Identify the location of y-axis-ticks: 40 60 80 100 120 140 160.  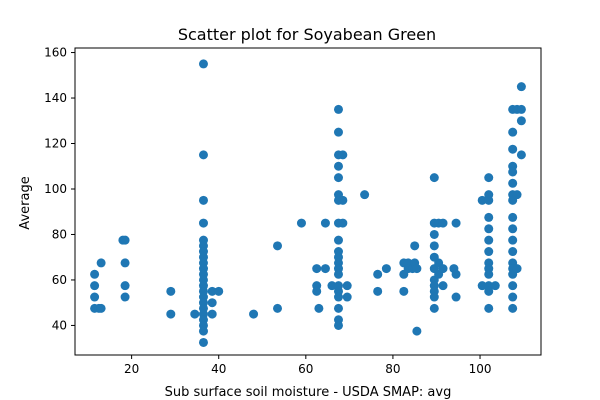
(59, 189).